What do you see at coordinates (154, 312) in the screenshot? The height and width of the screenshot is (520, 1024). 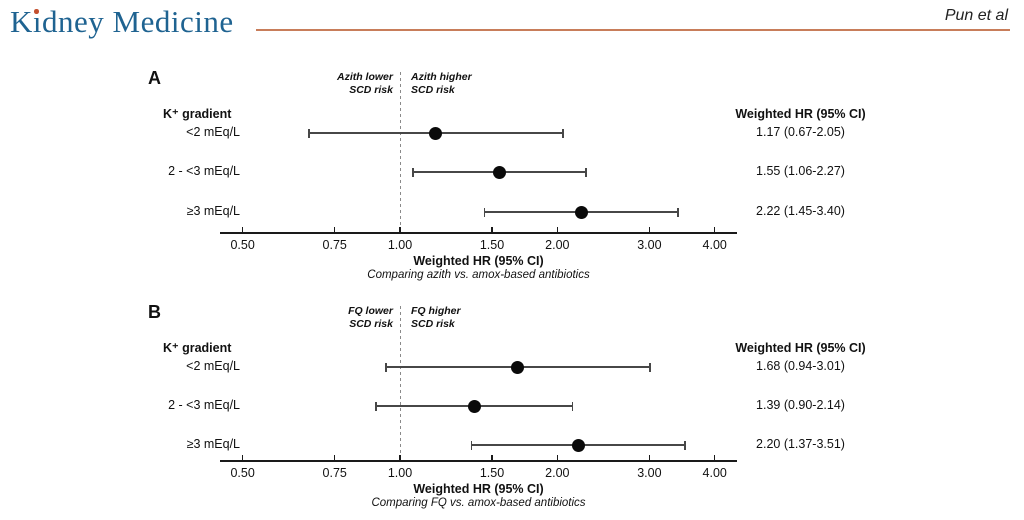 I see `panel-label: B` at bounding box center [154, 312].